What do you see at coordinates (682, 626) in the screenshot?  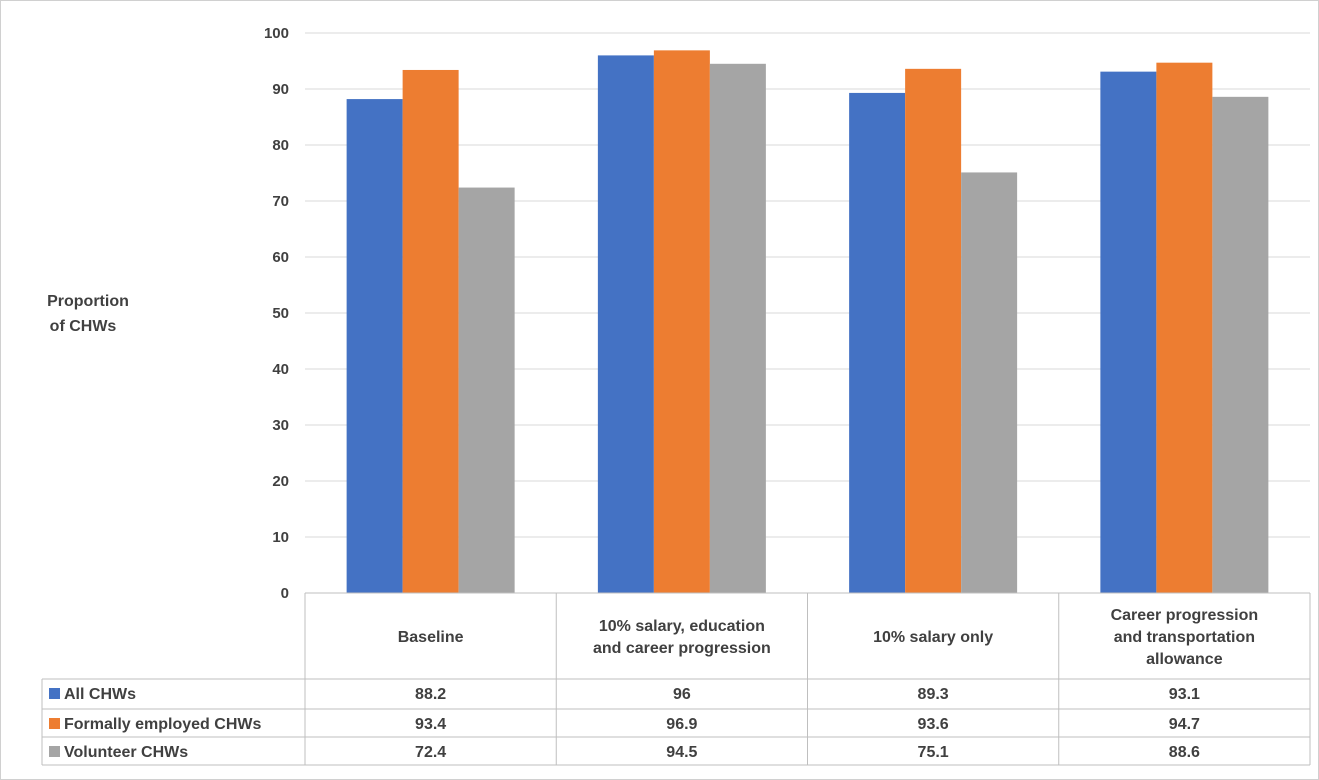 I see `category-label: 10% salary, education` at bounding box center [682, 626].